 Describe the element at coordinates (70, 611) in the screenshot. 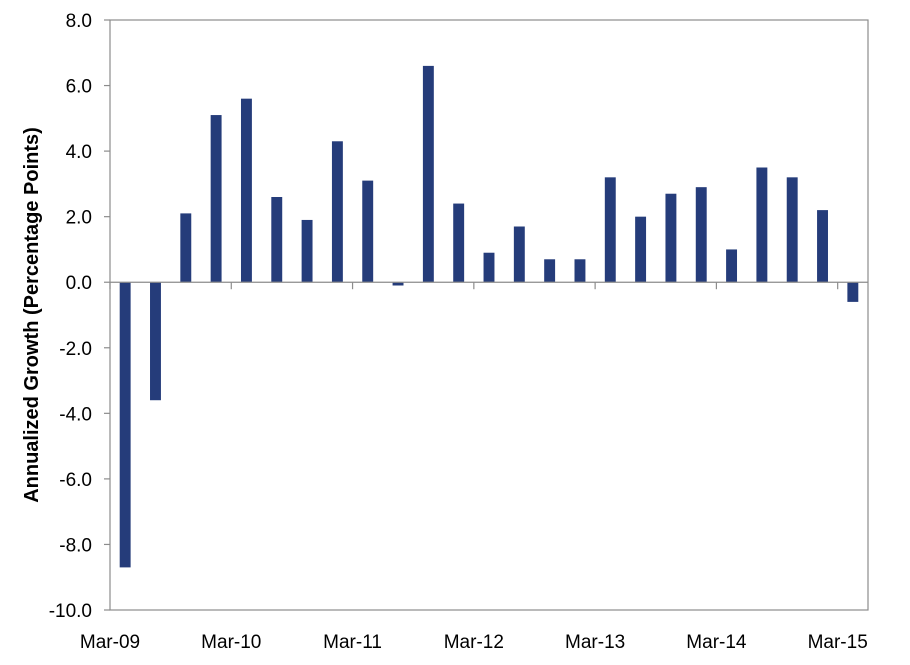

I see `y-tick-label: -10.0` at that location.